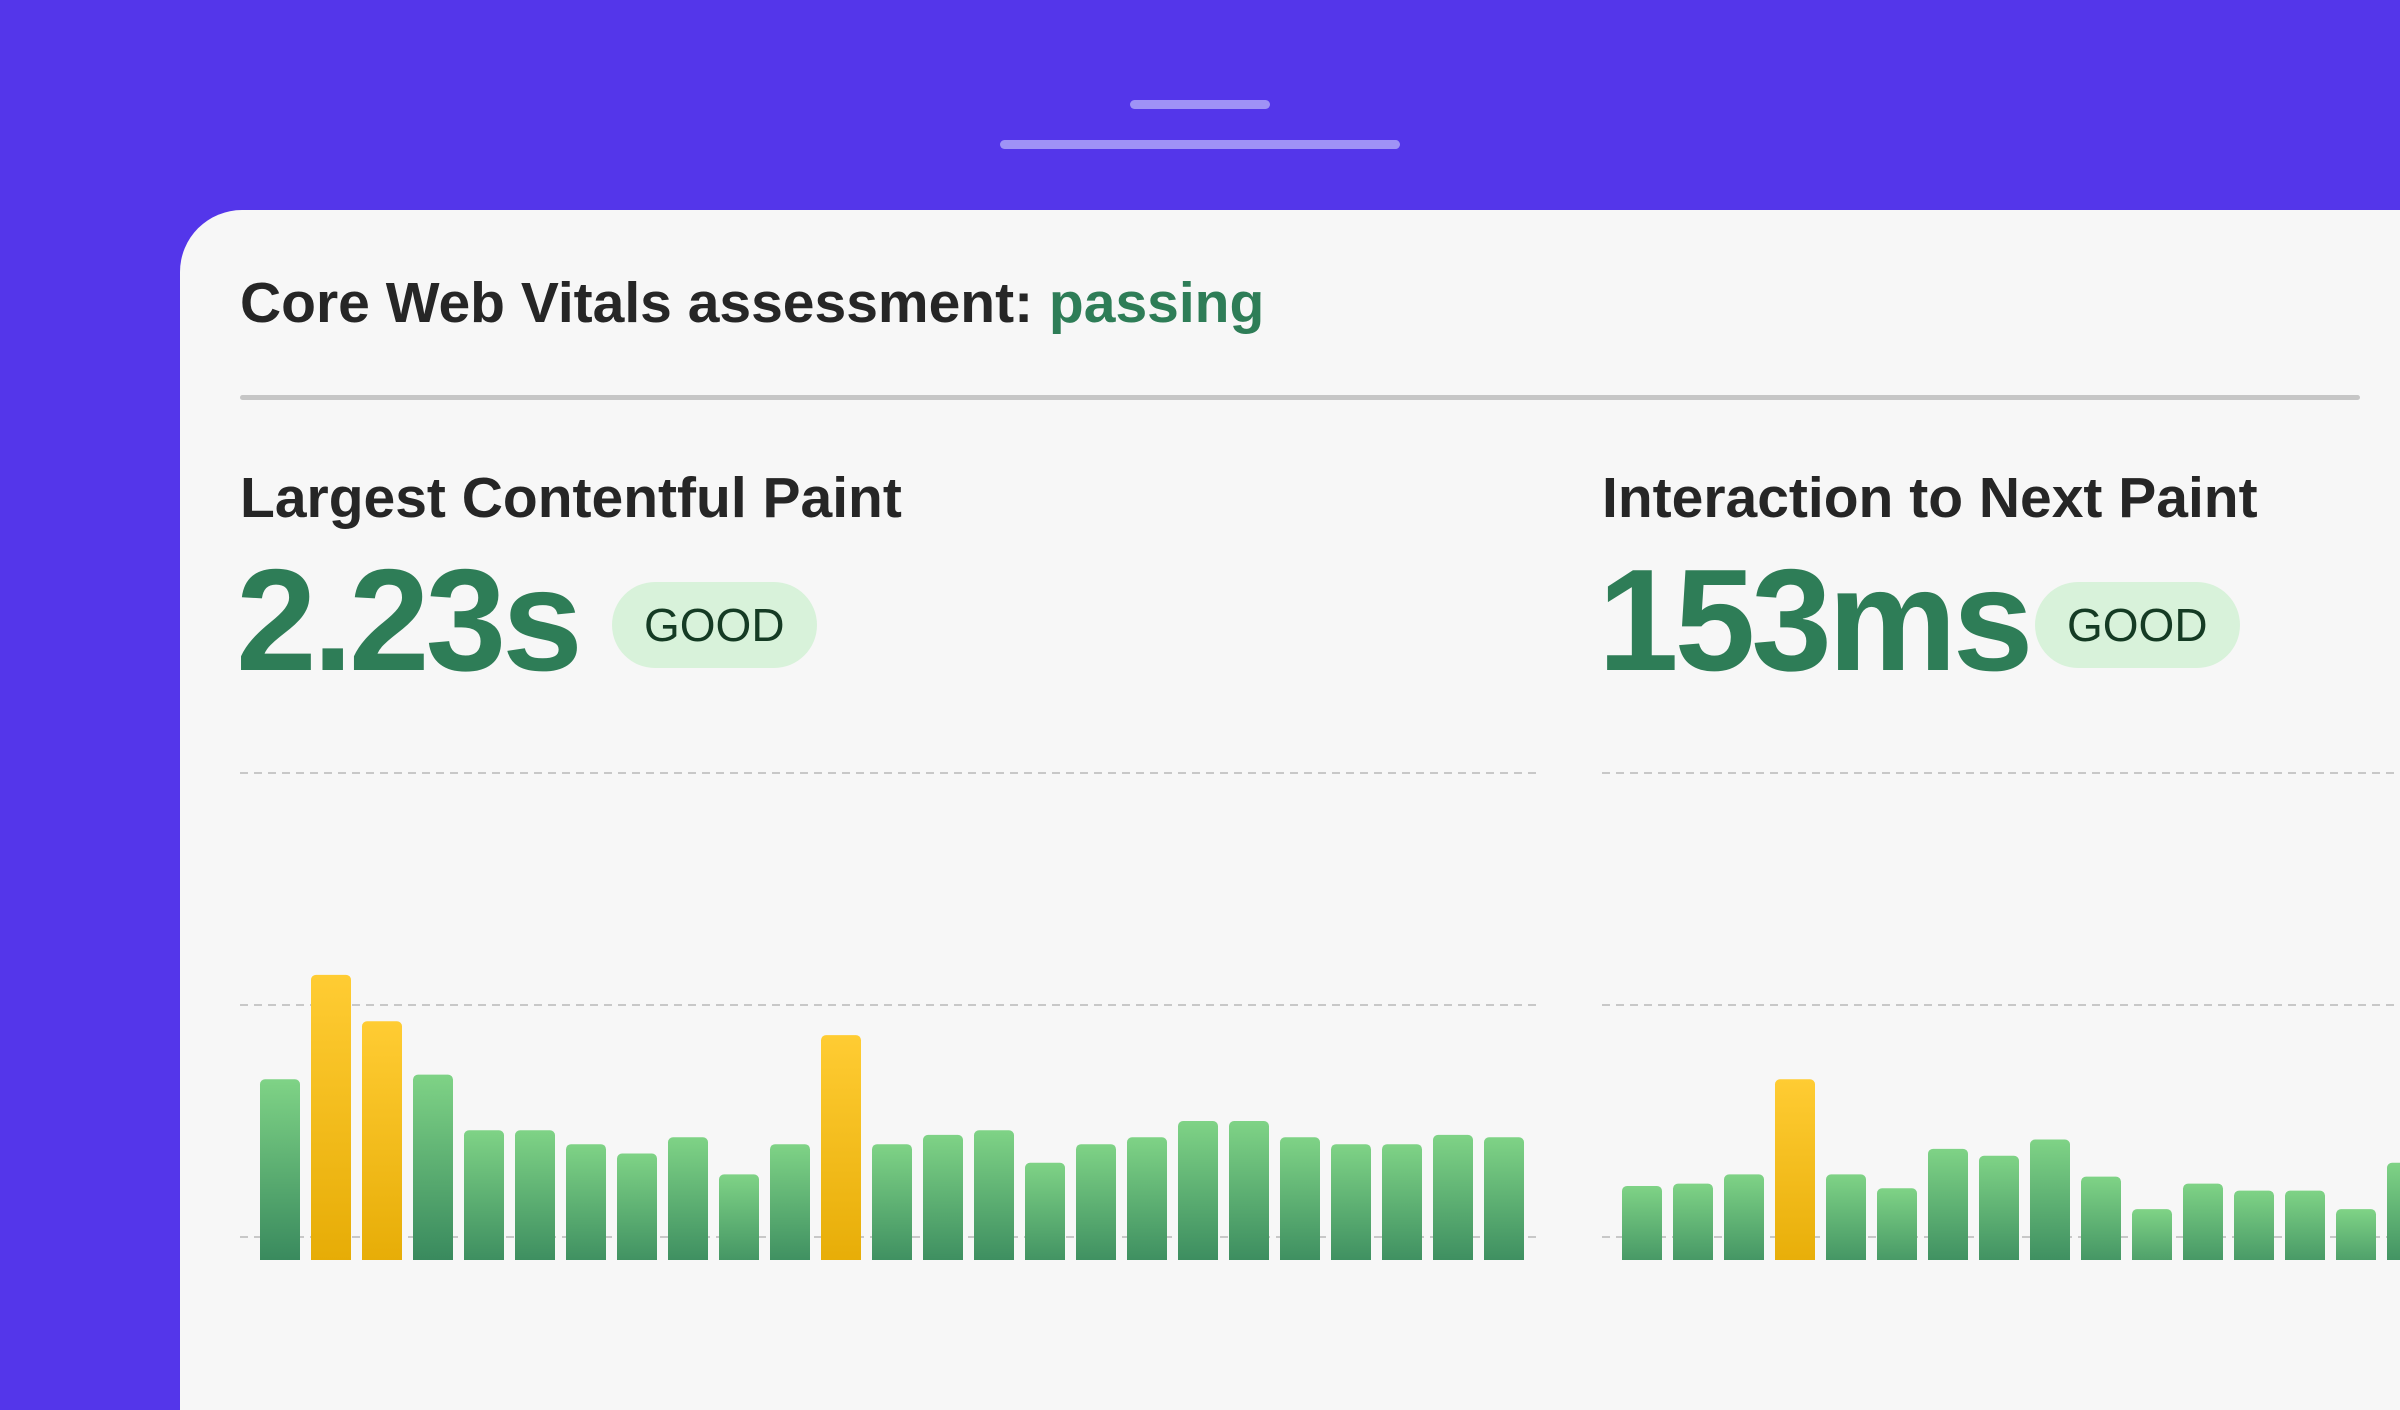 Image resolution: width=2400 pixels, height=1410 pixels. Describe the element at coordinates (1815, 620) in the screenshot. I see `metric-value-inp: 153ms` at that location.